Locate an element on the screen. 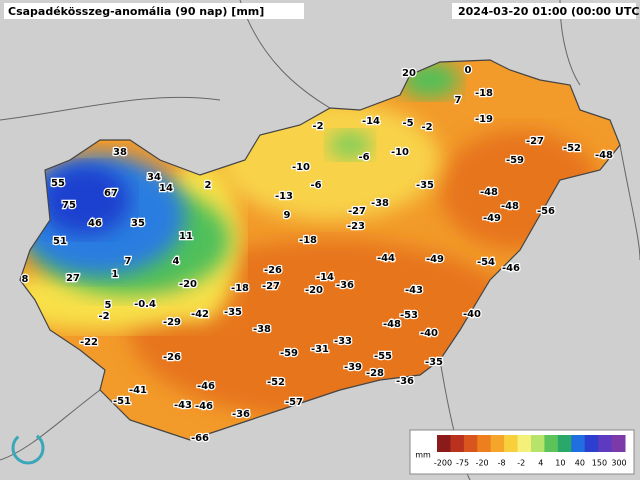 The image size is (640, 480). logo is located at coordinates (28, 448).